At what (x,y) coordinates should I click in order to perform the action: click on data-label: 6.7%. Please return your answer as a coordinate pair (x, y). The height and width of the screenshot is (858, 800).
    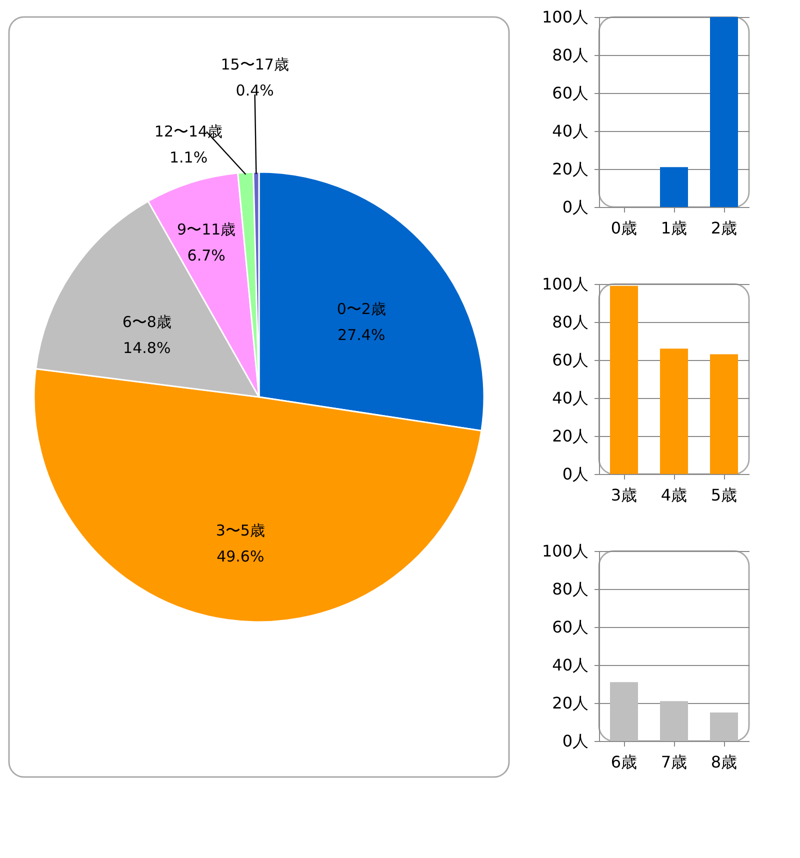
    Looking at the image, I should click on (206, 255).